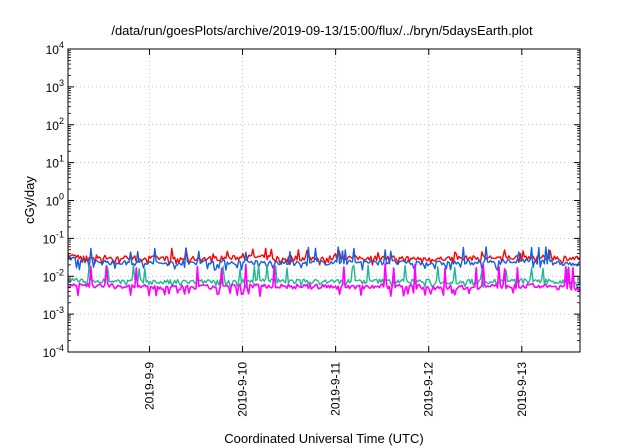 This screenshot has width=640, height=448. Describe the element at coordinates (29, 200) in the screenshot. I see `y-axis-label: cGy/day` at that location.